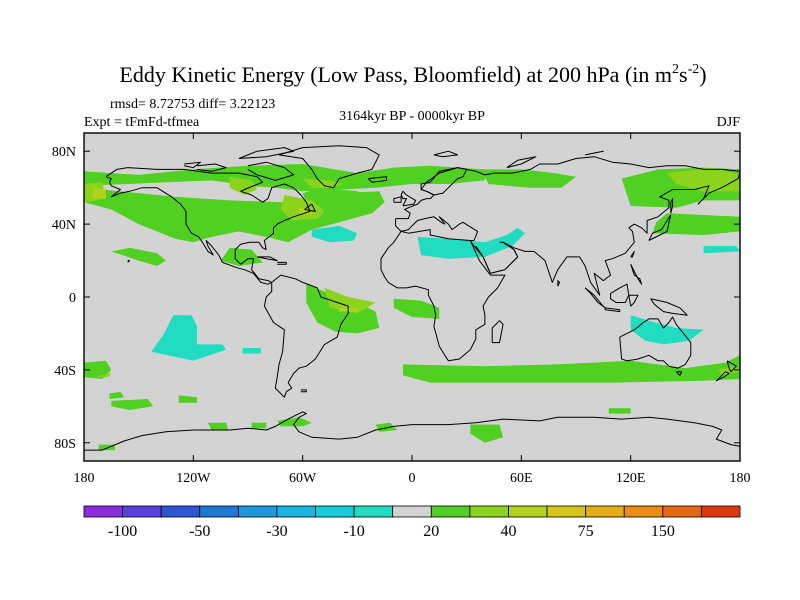 The width and height of the screenshot is (800, 600). I want to click on coastline-newfoundland, so click(310, 207).